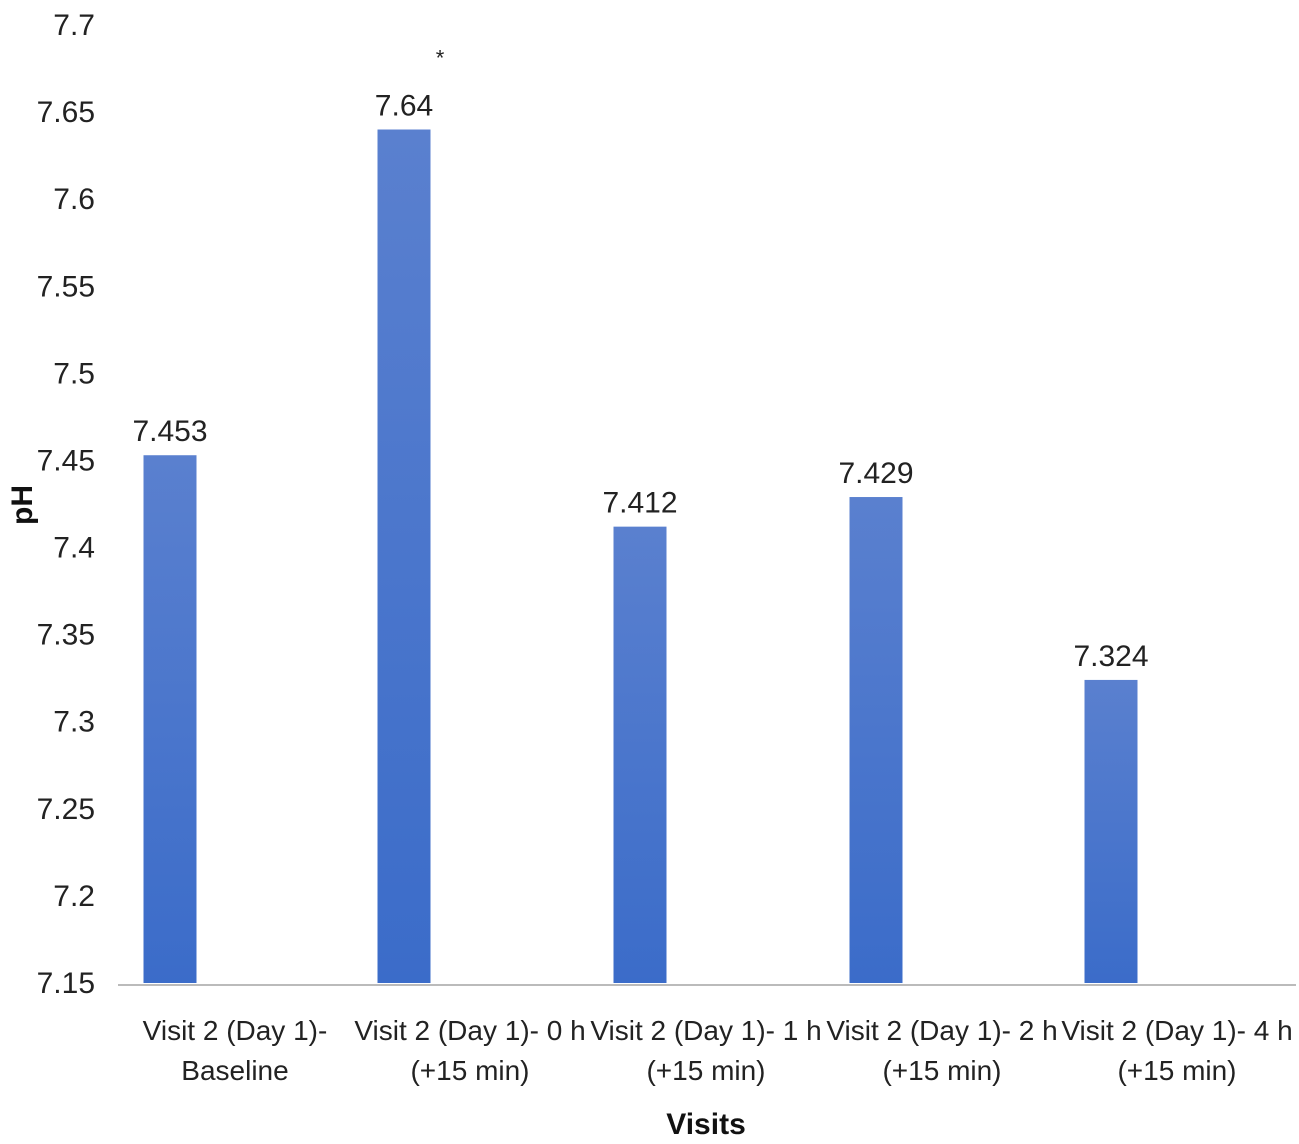 This screenshot has width=1299, height=1144. Describe the element at coordinates (469, 1050) in the screenshot. I see `x-category-label: Visit 2 (Day 1)- 0 h (+15 min)` at that location.